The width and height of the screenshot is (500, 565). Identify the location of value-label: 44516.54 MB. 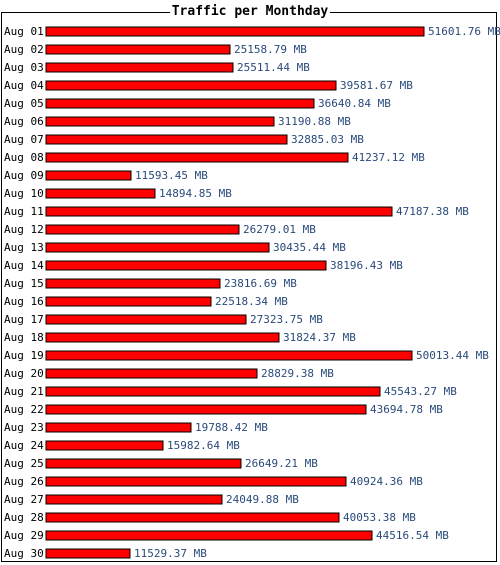
(412, 535).